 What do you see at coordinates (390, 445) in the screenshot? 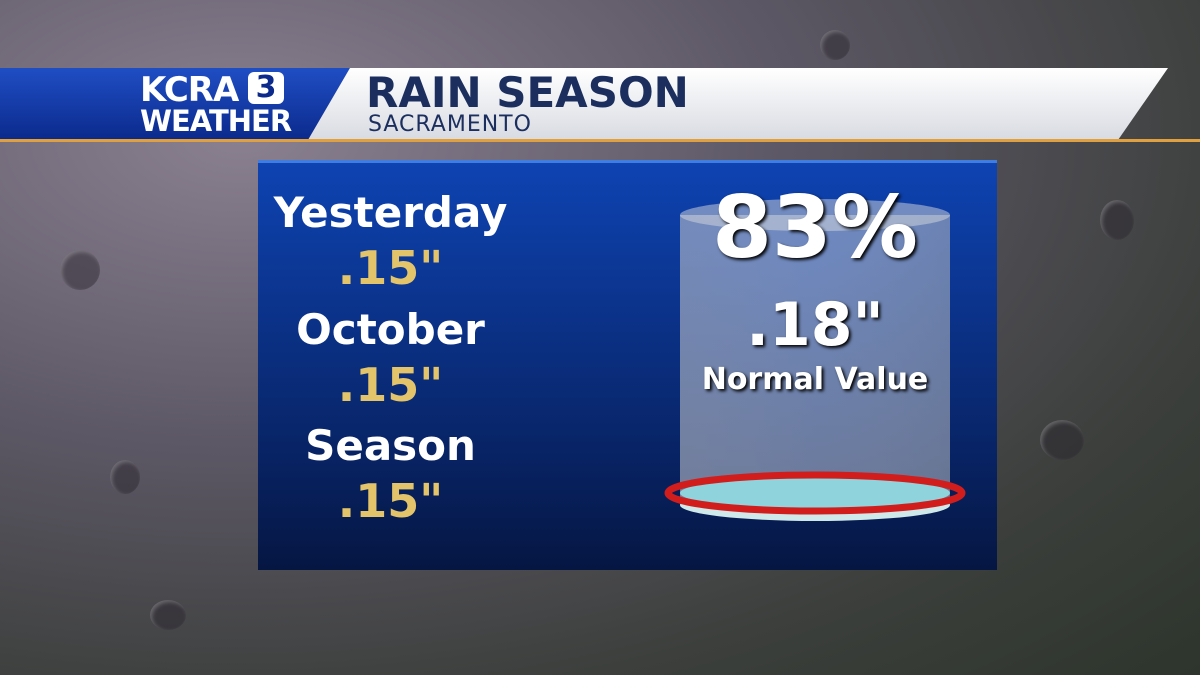
I see `stat-label: Season` at bounding box center [390, 445].